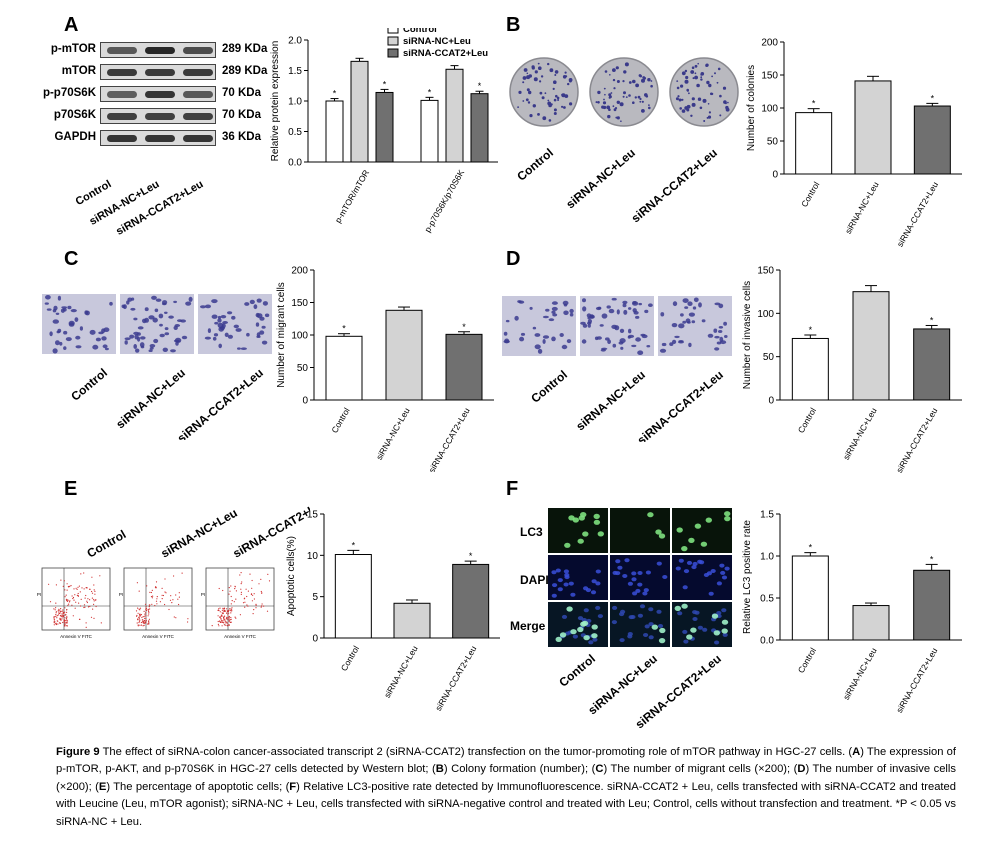 Image resolution: width=982 pixels, height=844 pixels. I want to click on blot-group-label-control: Control, so click(94, 193).